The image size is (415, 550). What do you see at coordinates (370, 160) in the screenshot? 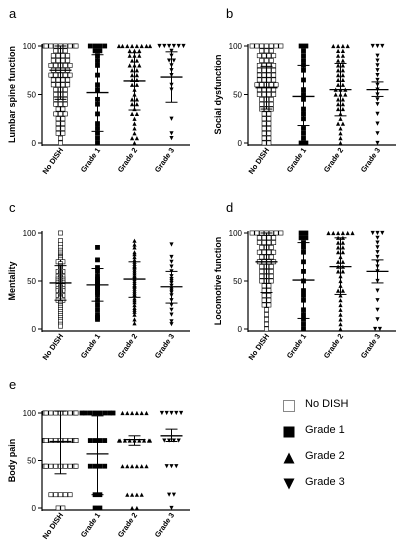
I see `x-tick-label: Grade 3` at bounding box center [370, 160].